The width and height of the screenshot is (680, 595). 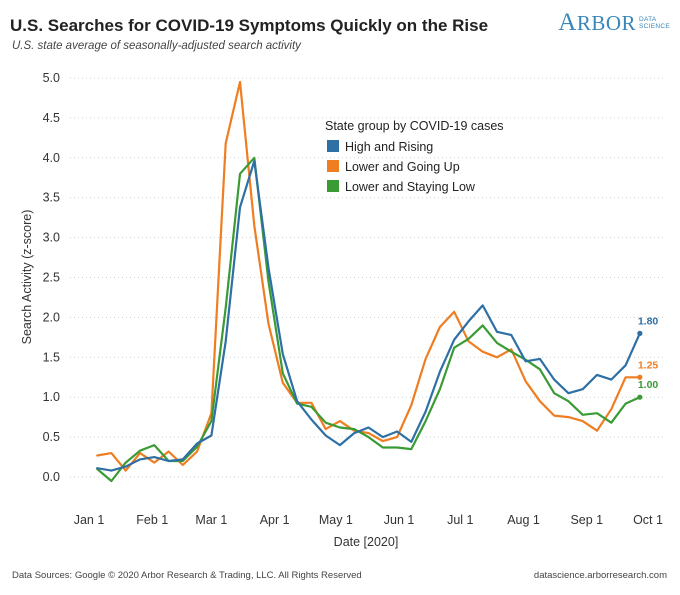 I want to click on y-tick-label: 4.5, so click(x=51, y=118).